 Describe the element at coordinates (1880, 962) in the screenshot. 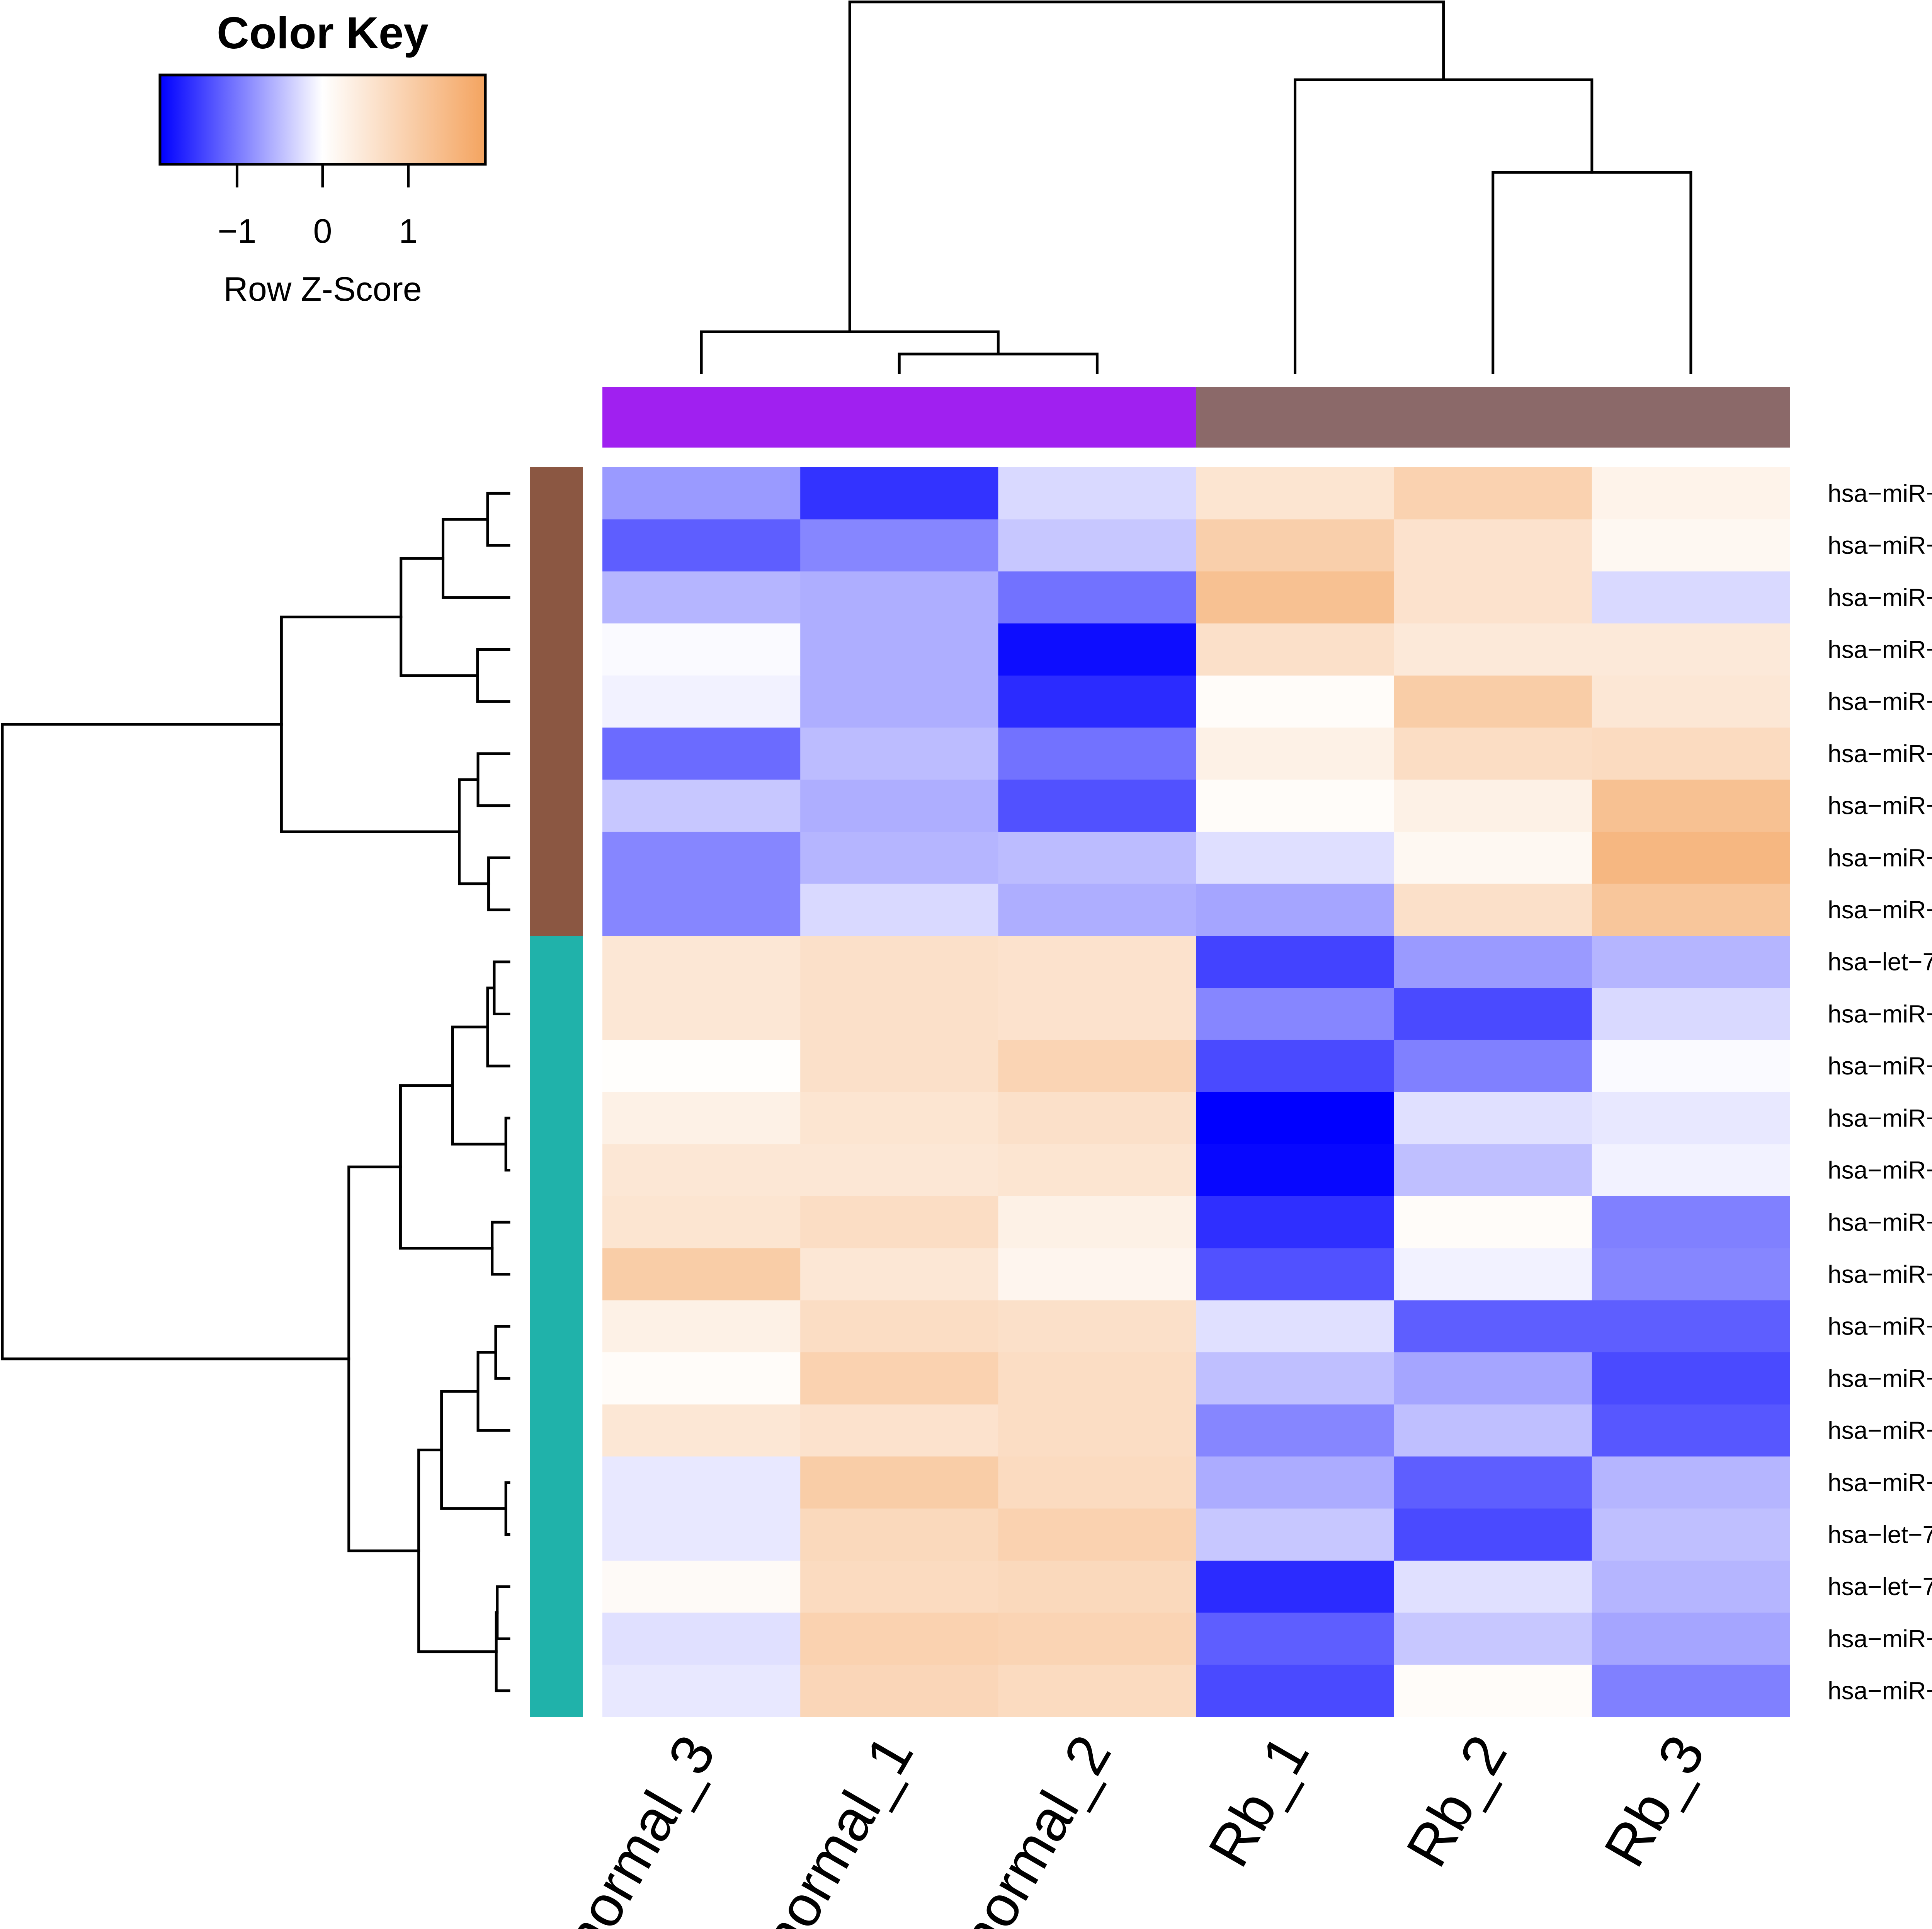

I see `row-label: hsa−let−7b` at that location.